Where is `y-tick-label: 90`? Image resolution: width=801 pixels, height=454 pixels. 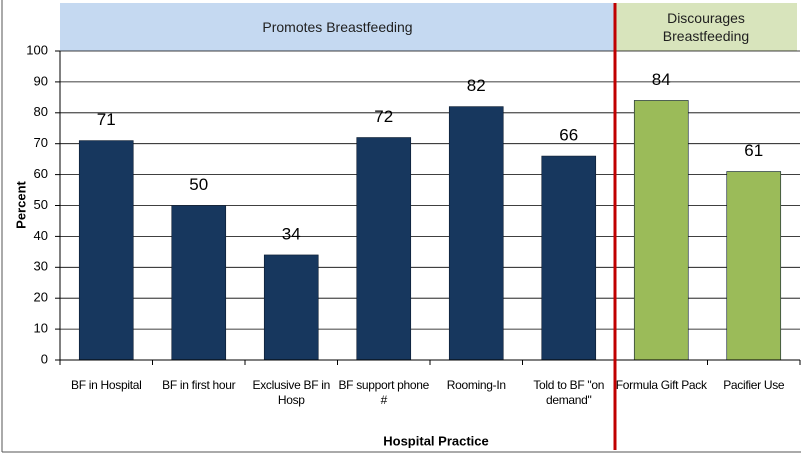 y-tick-label: 90 is located at coordinates (41, 80).